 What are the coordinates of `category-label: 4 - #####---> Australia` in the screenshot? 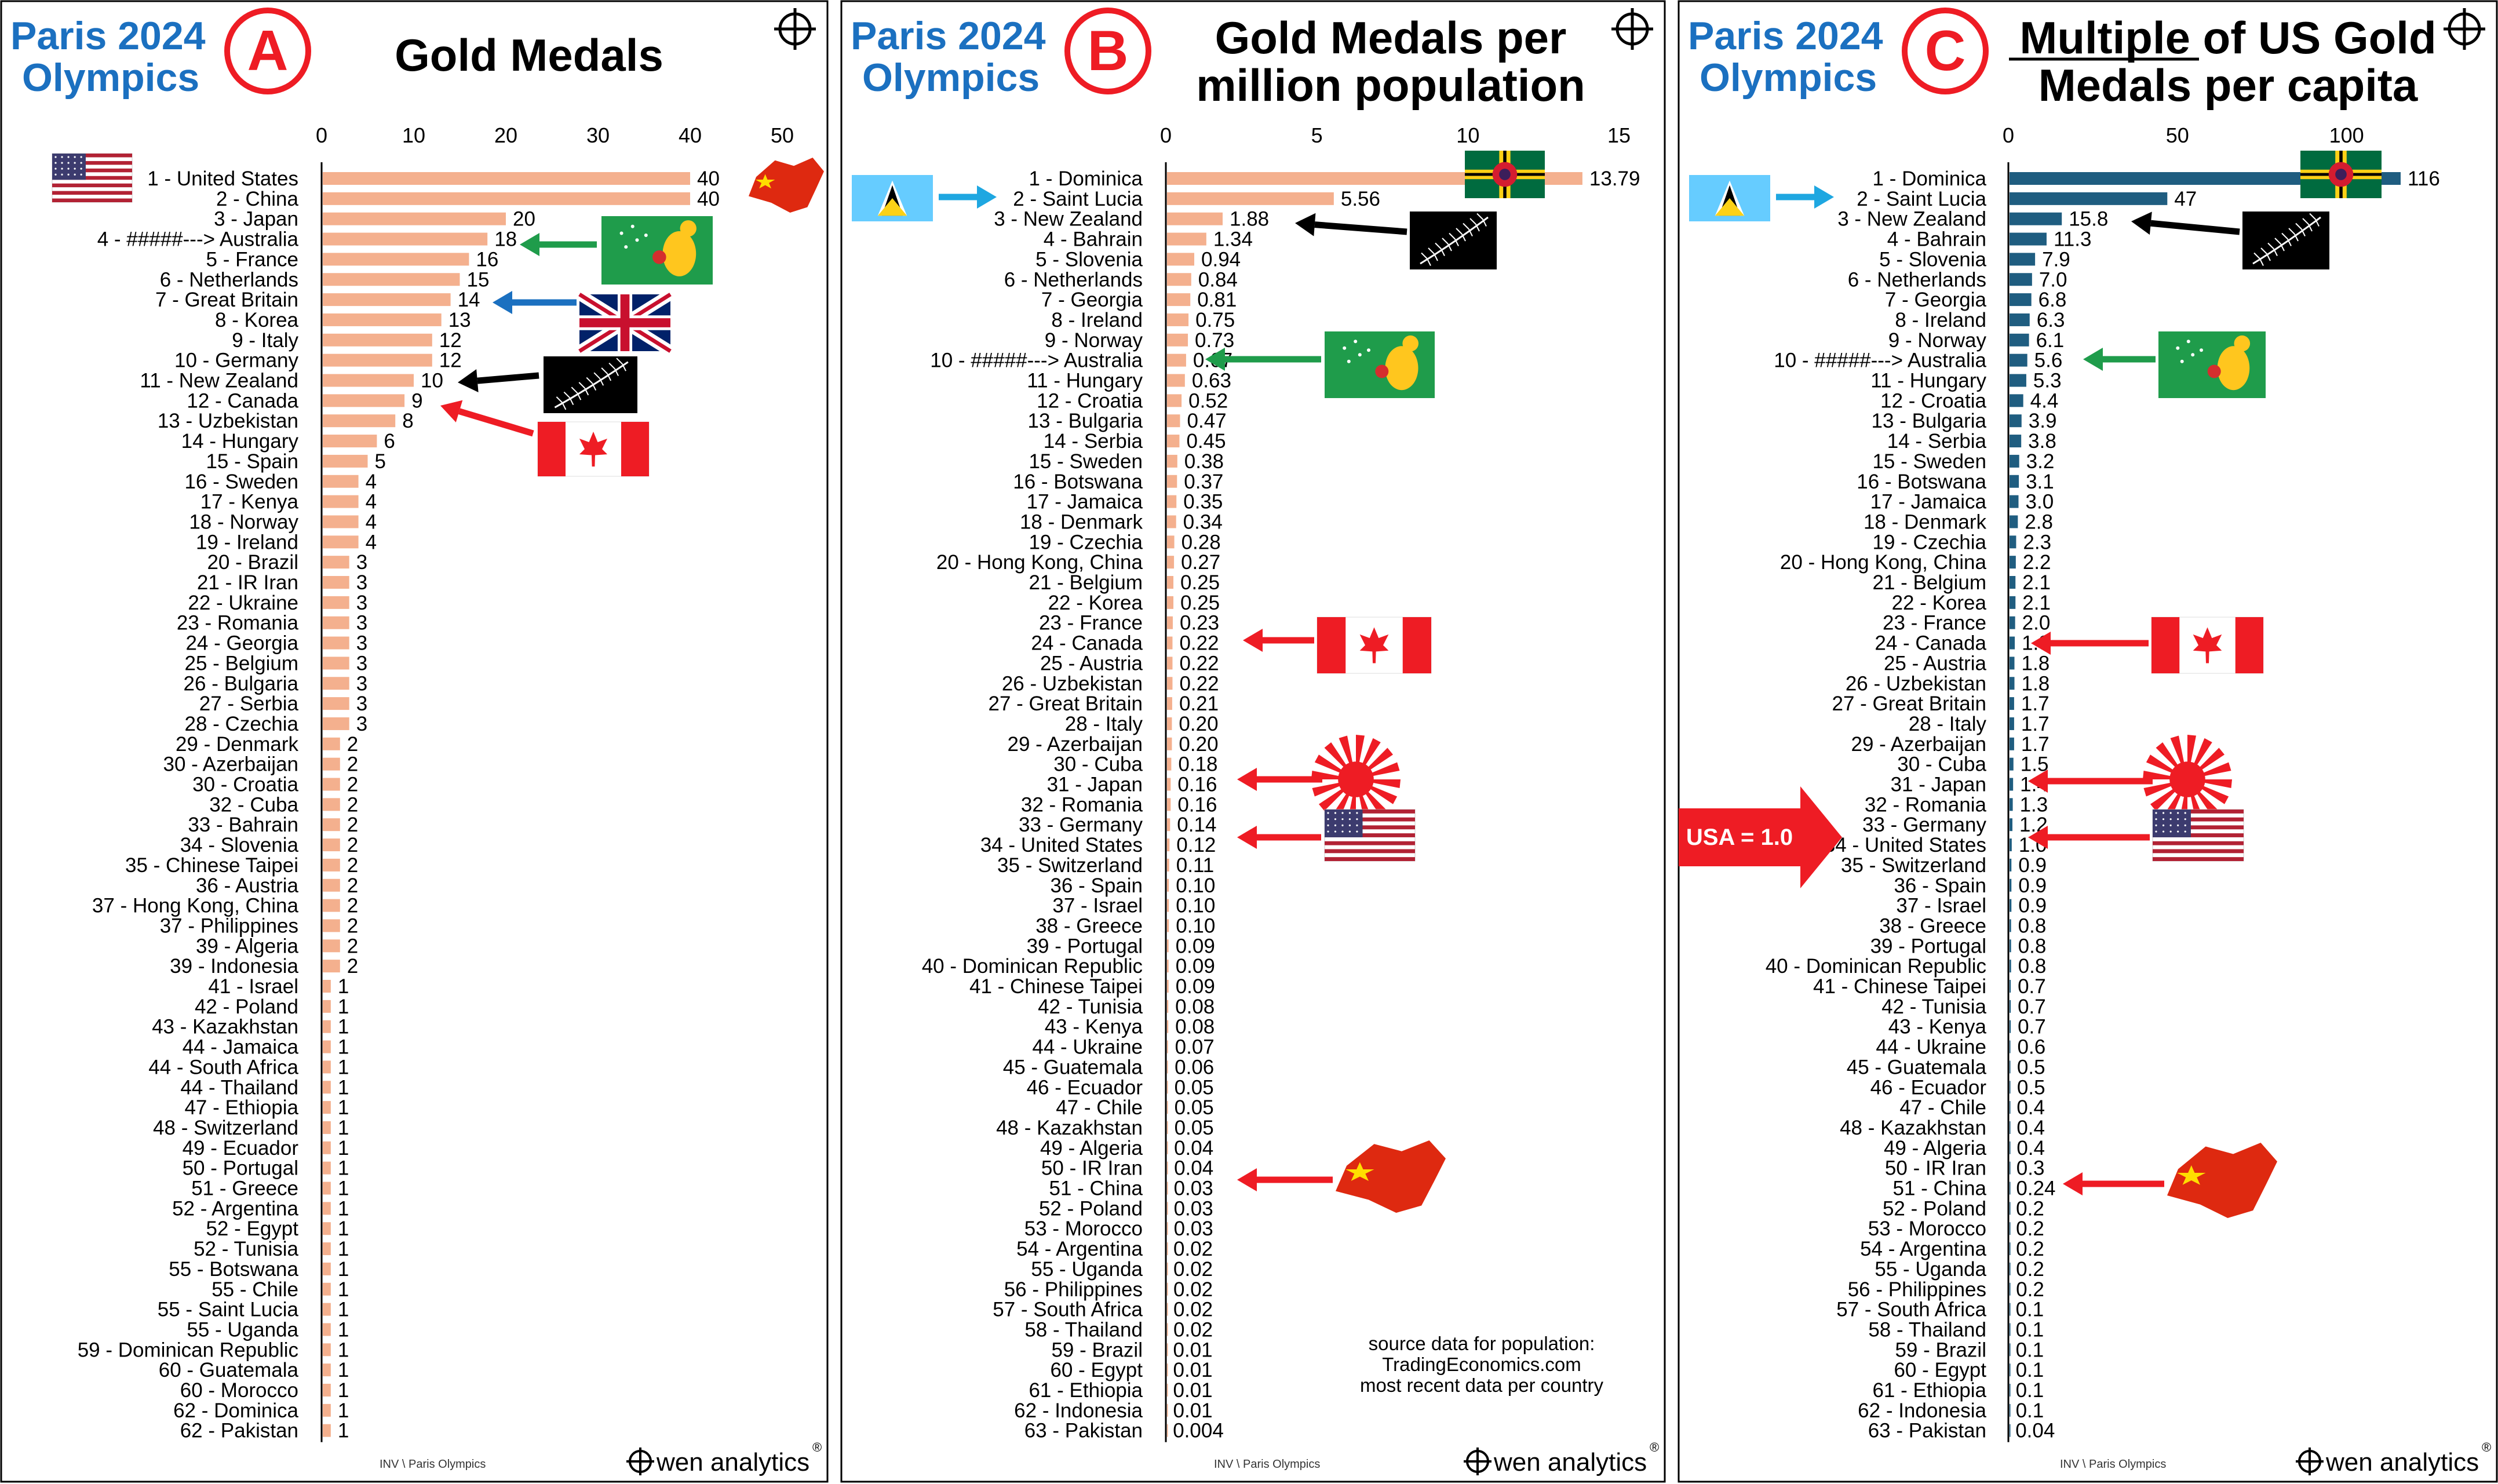 It's located at (198, 239).